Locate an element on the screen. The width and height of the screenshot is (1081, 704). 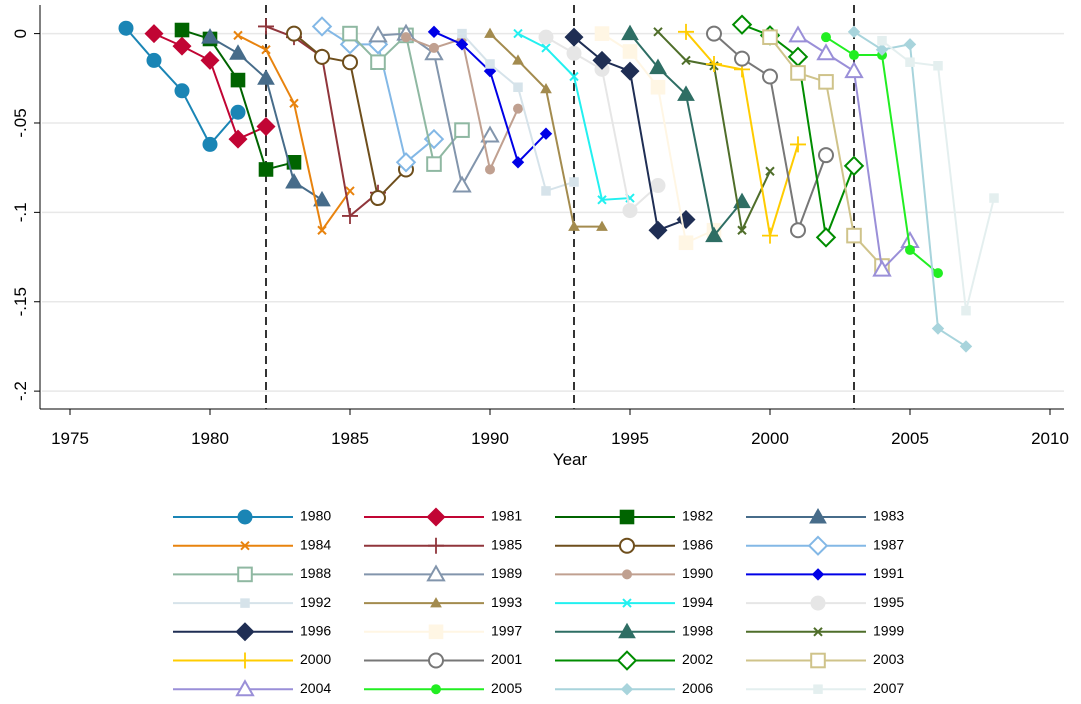
legend-label: 1980 is located at coordinates (315, 516).